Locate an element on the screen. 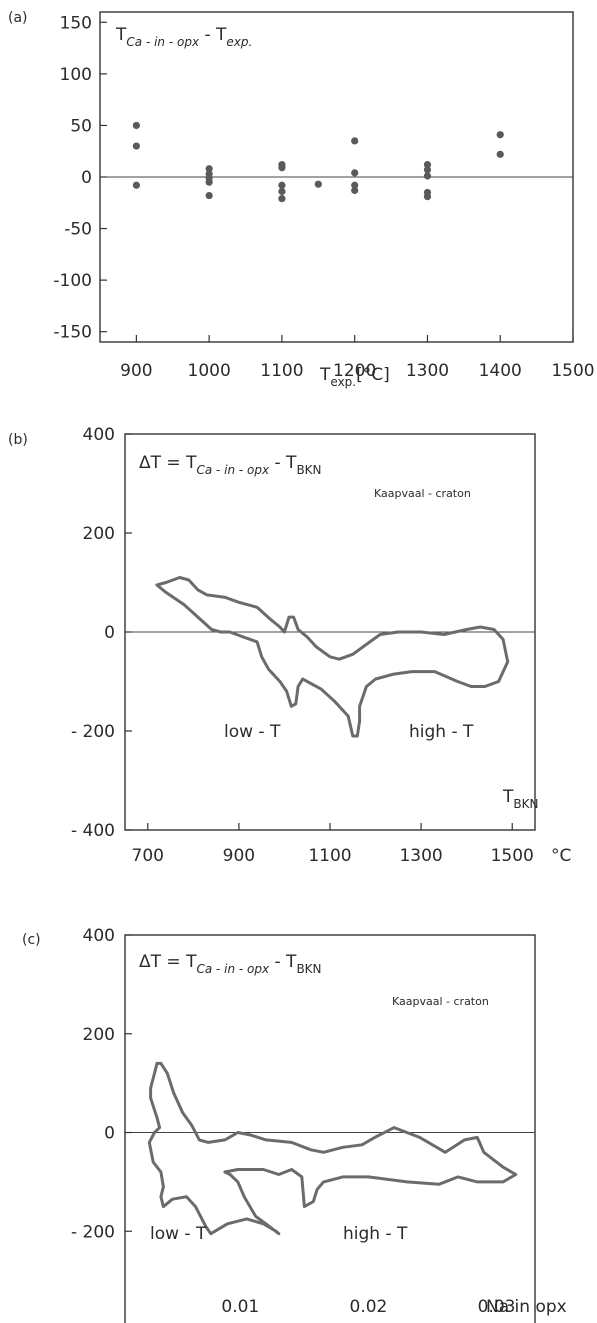  panel-a-y-tick-label: -50 is located at coordinates (78, 230).